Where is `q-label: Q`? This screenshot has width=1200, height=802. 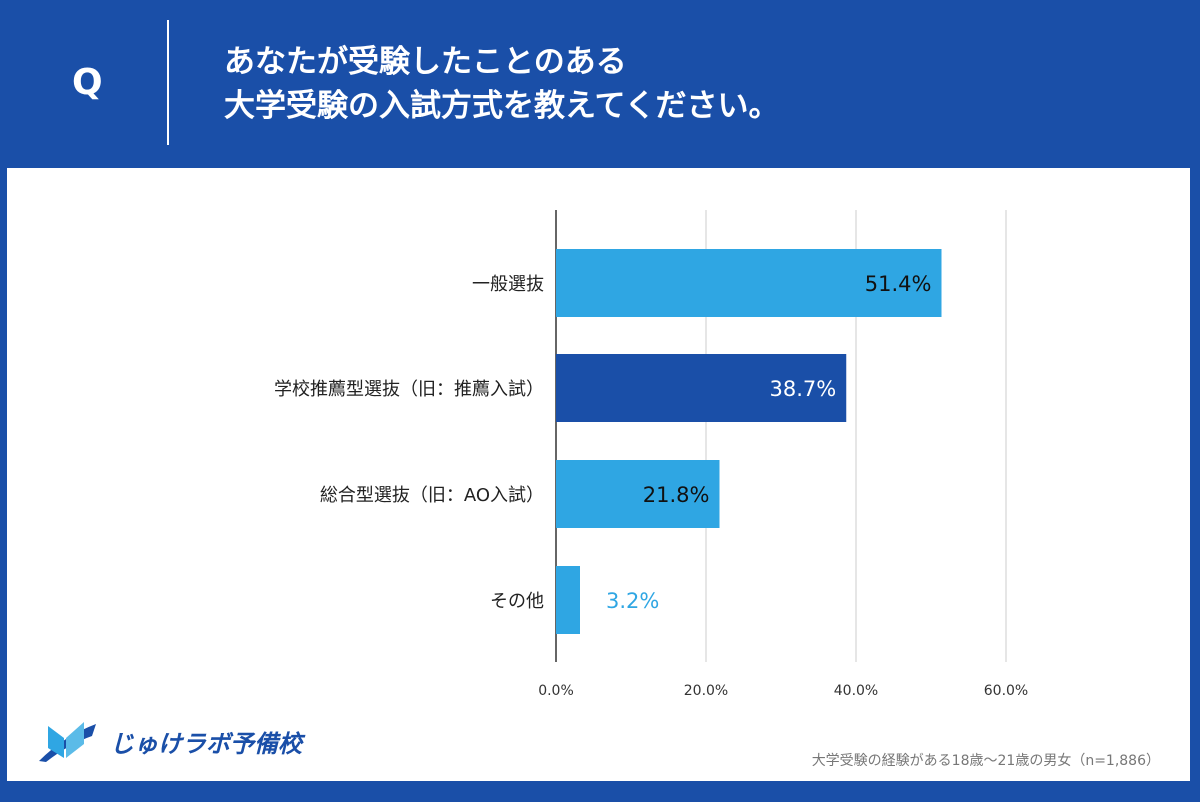
q-label: Q is located at coordinates (87, 82).